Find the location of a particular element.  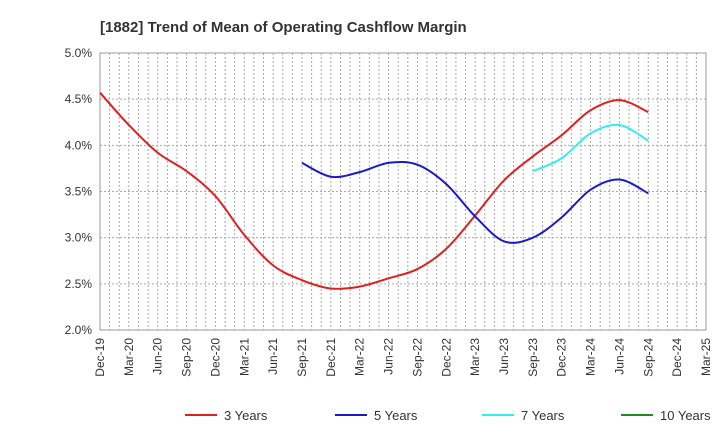

series-line-5-years is located at coordinates (475, 202).